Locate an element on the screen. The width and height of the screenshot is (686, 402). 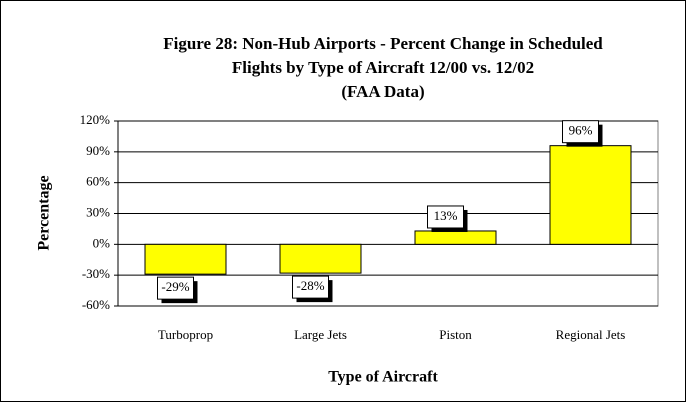
y-tick-label: 120% is located at coordinates (95, 119).